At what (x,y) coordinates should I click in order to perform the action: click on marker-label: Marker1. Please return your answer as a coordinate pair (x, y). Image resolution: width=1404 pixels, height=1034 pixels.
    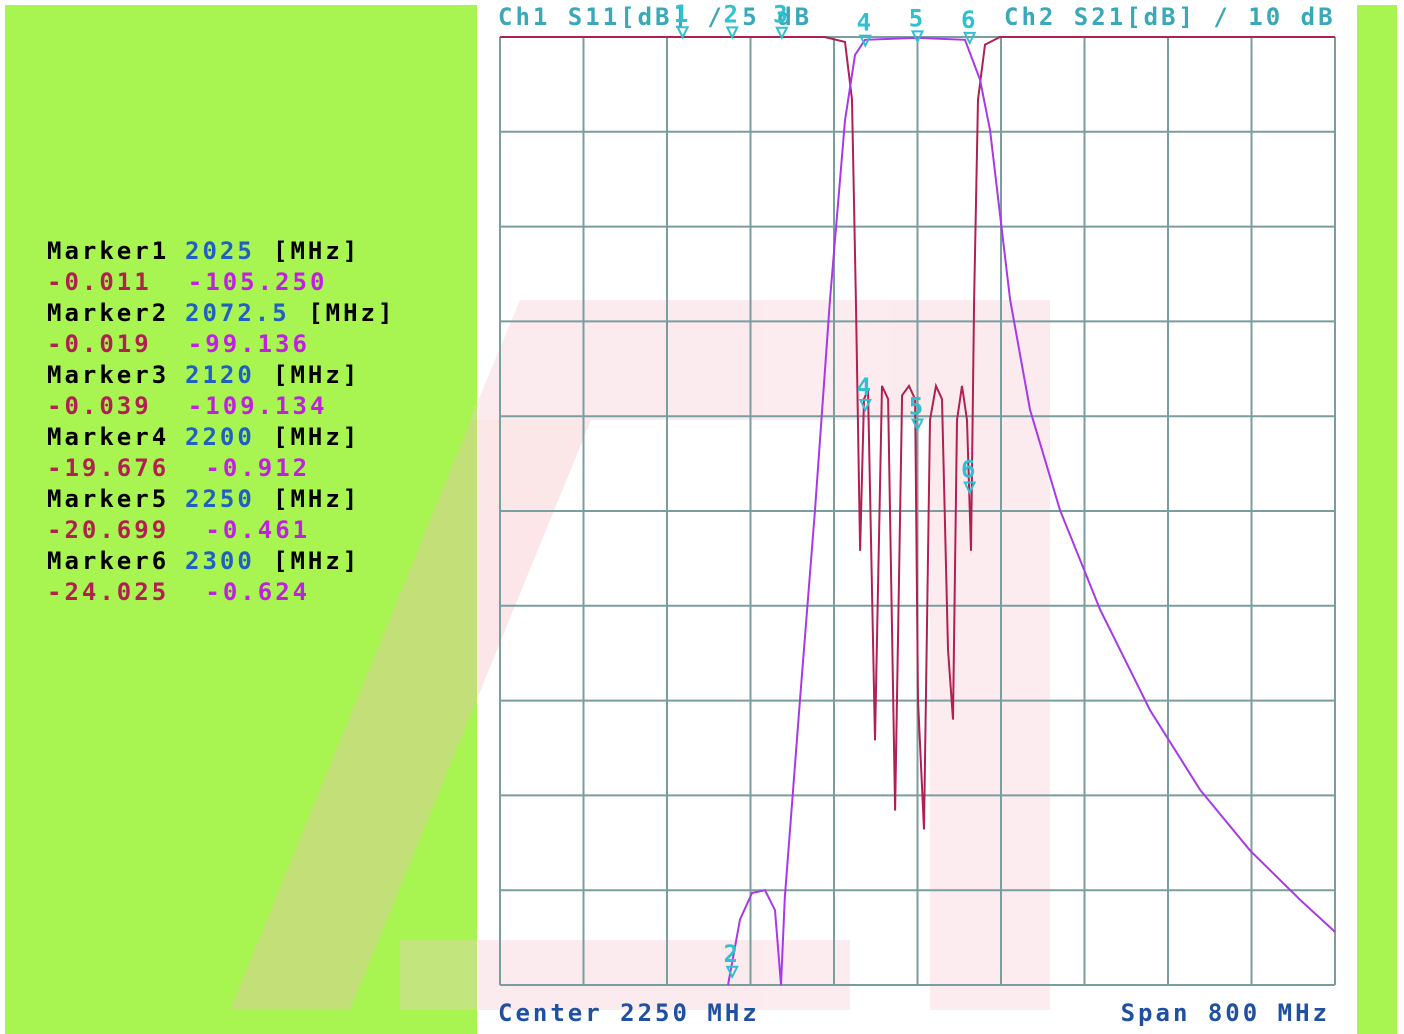
    Looking at the image, I should click on (108, 251).